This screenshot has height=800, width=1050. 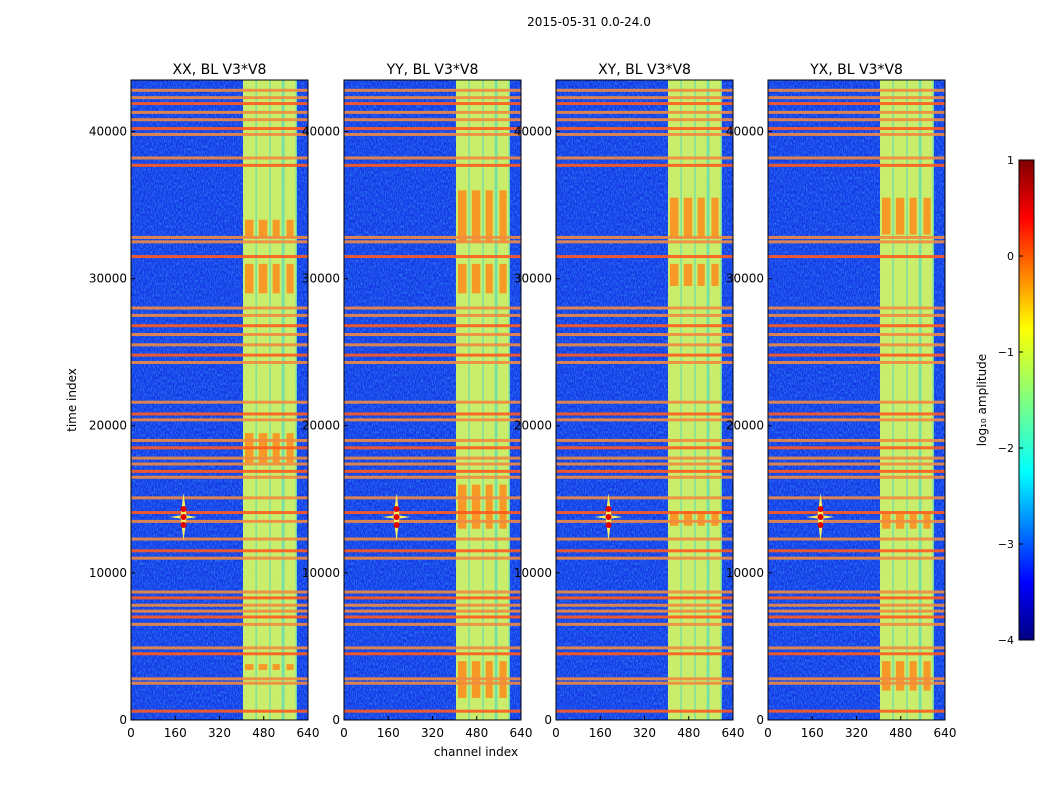 What do you see at coordinates (1006, 640) in the screenshot?
I see `colorbar-tick-label: −4` at bounding box center [1006, 640].